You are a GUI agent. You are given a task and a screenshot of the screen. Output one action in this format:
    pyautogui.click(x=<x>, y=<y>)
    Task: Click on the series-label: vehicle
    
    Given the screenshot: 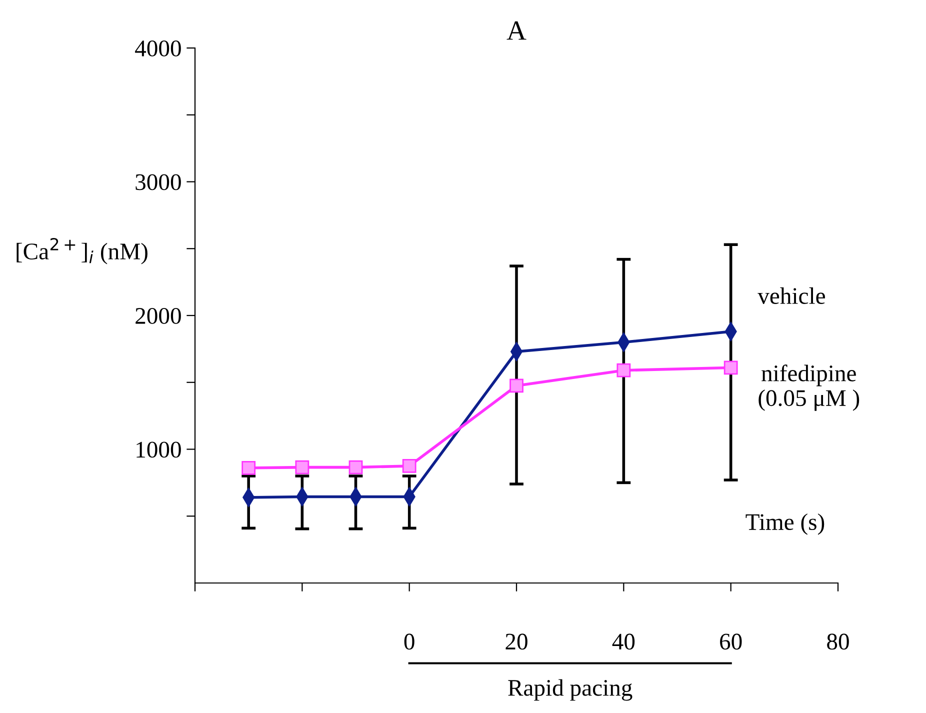 What is the action you would take?
    pyautogui.click(x=791, y=295)
    